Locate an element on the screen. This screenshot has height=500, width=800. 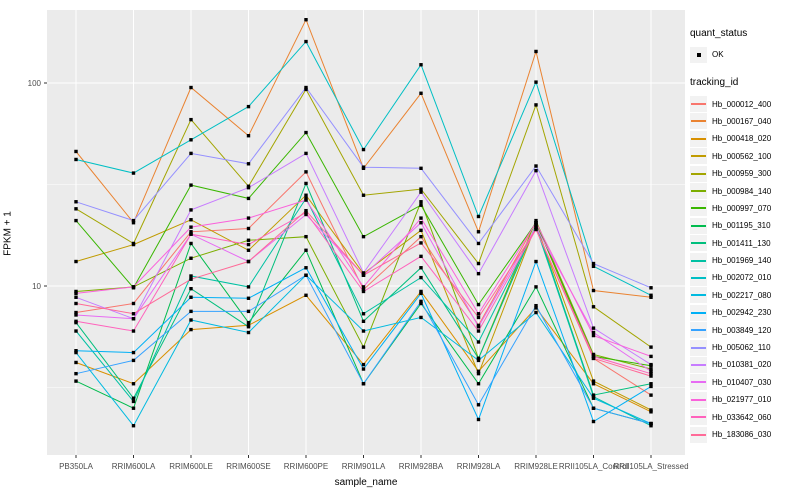
legend-item: Hb_000562_100 is located at coordinates (744, 156).